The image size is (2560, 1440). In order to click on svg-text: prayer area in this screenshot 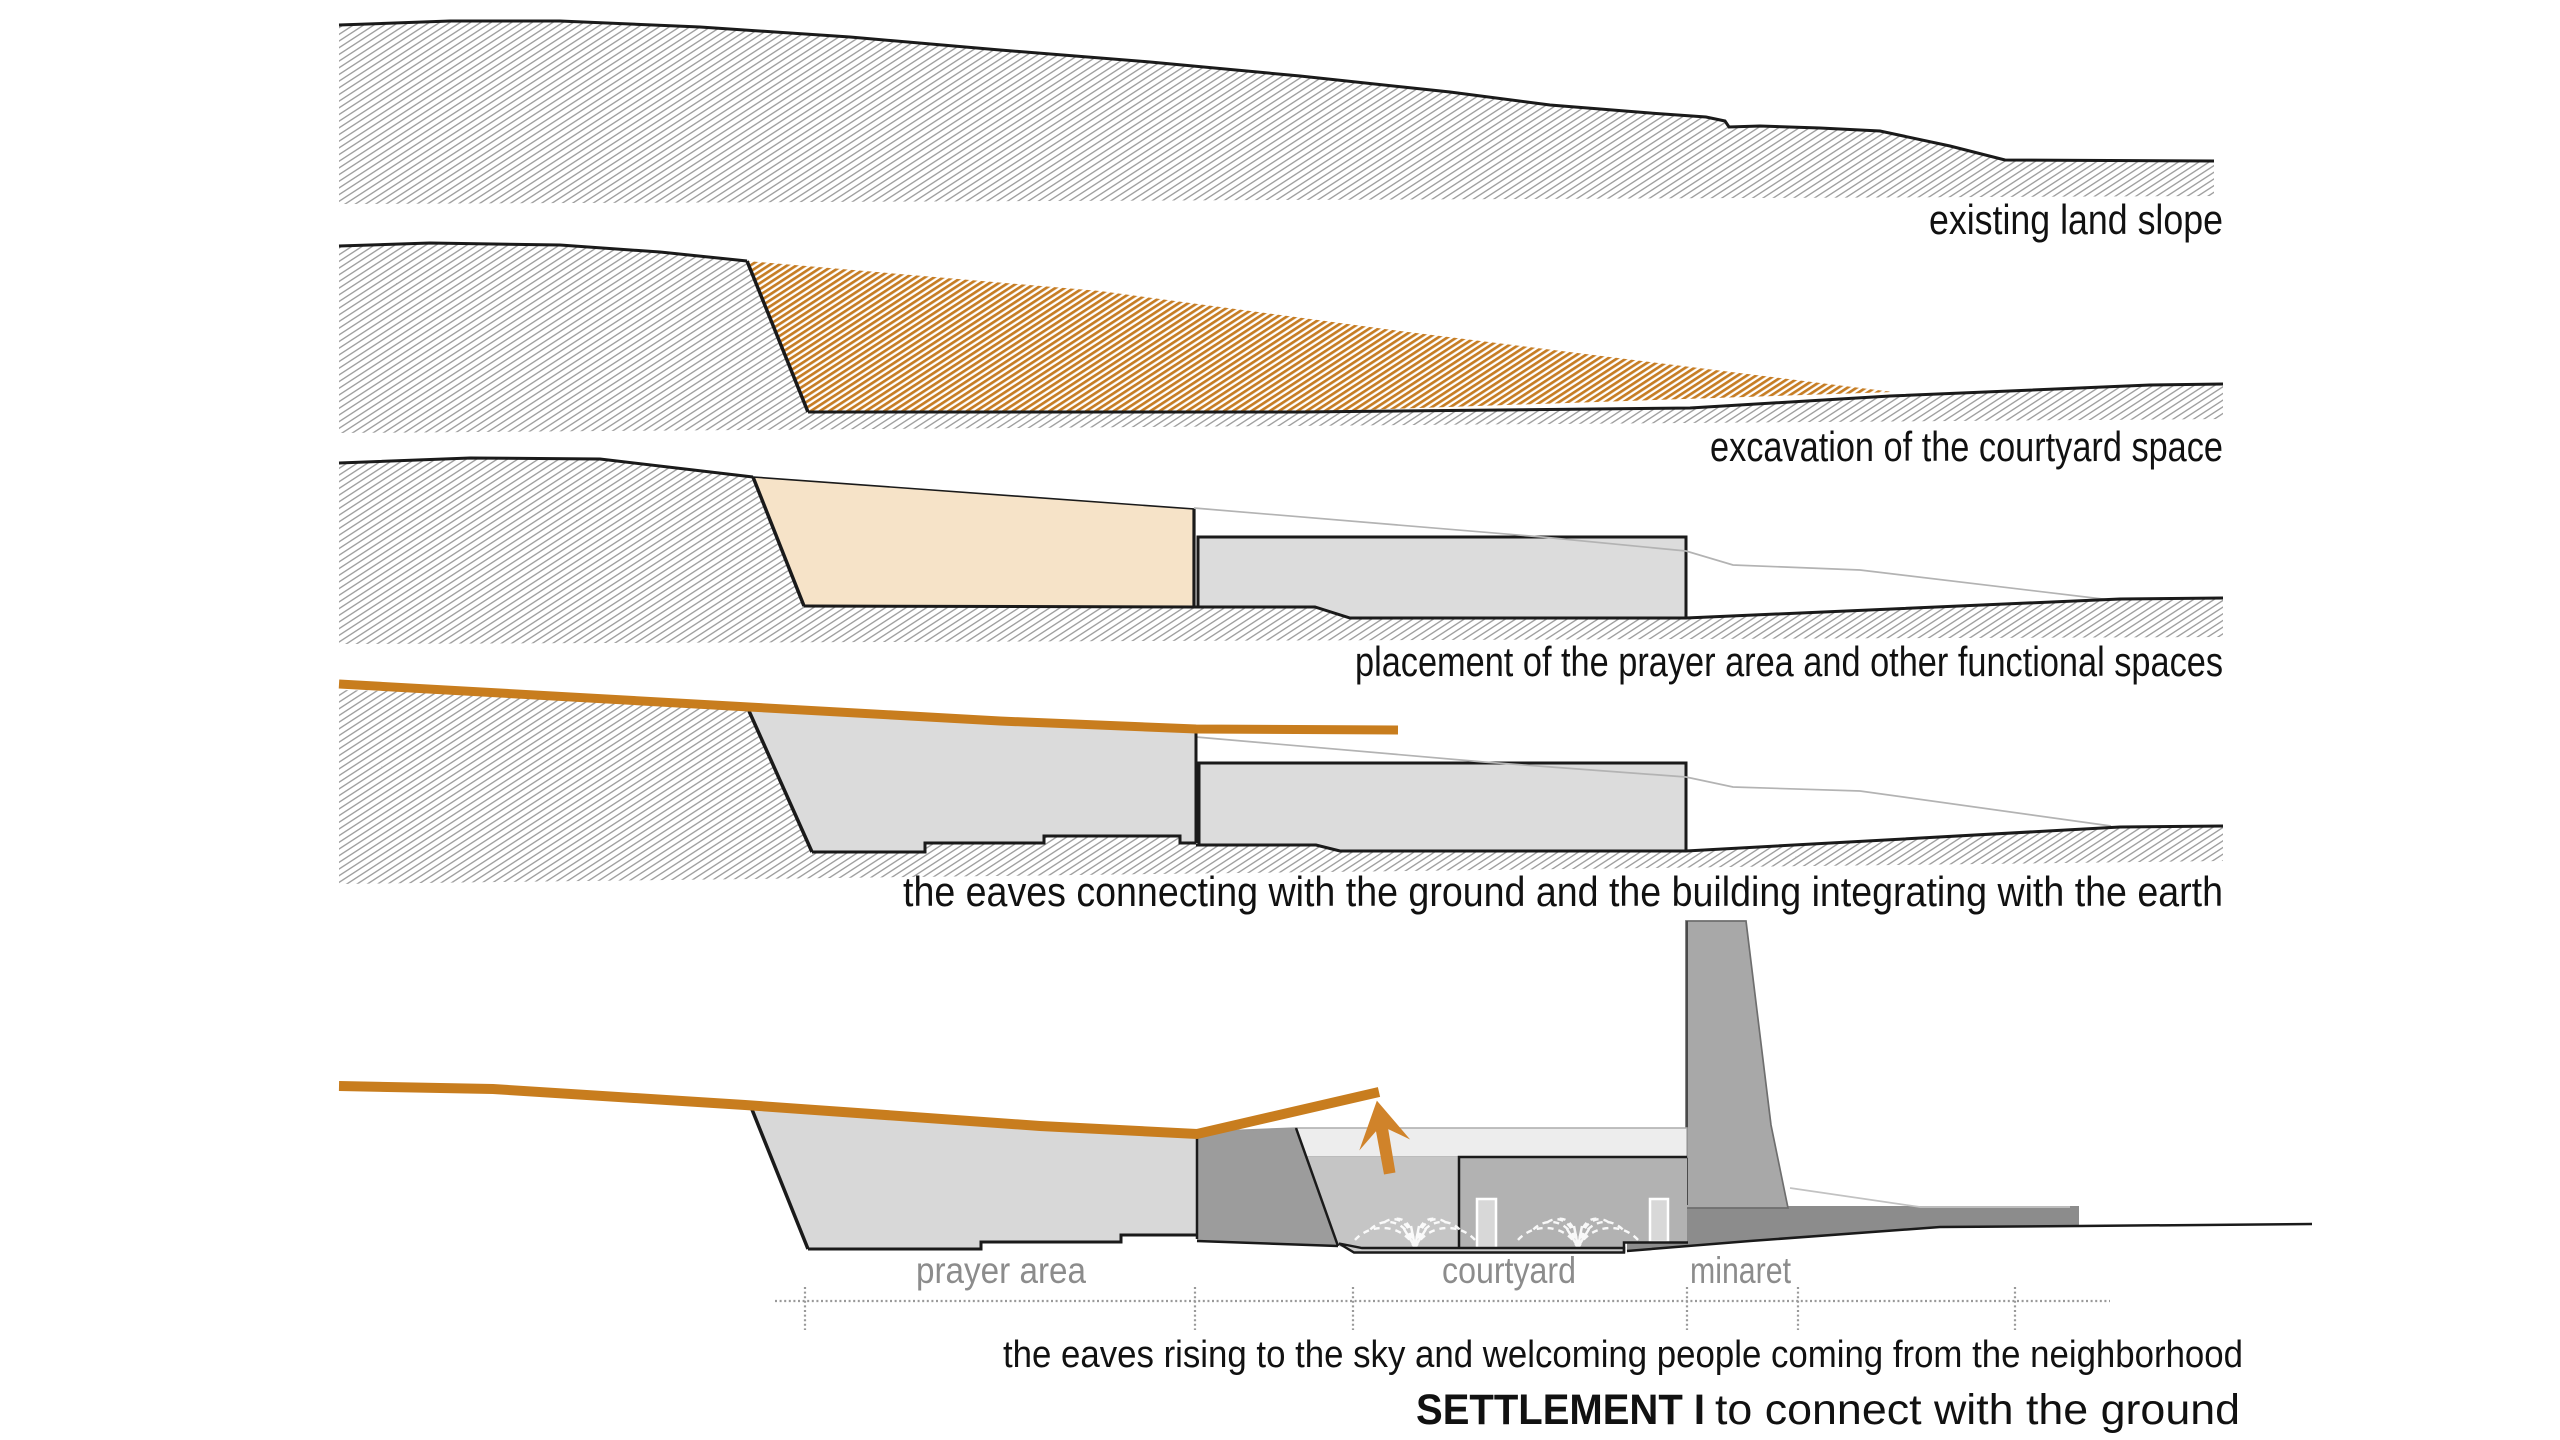, I will do `click(1001, 1270)`.